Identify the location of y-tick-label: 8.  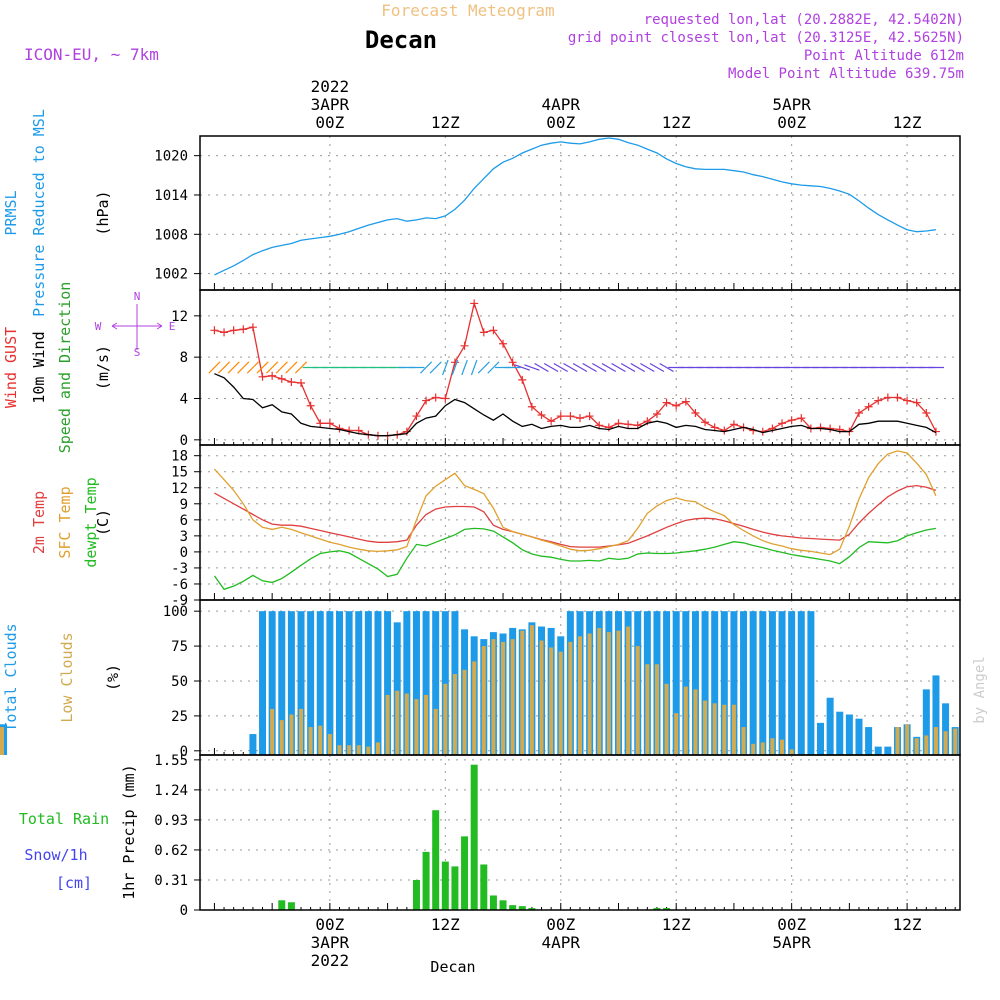
(184, 358).